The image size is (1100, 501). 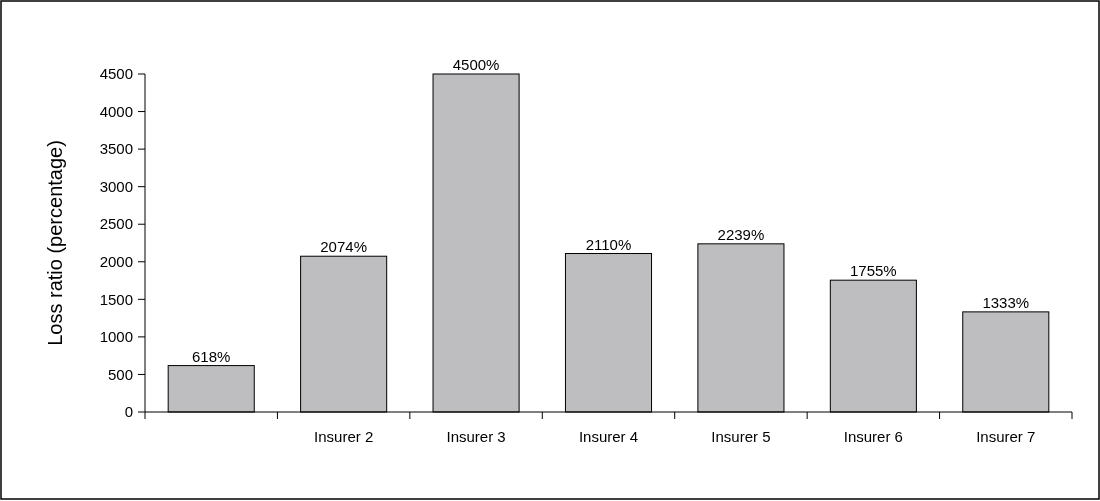 What do you see at coordinates (116, 186) in the screenshot?
I see `y-tick-label: 3000` at bounding box center [116, 186].